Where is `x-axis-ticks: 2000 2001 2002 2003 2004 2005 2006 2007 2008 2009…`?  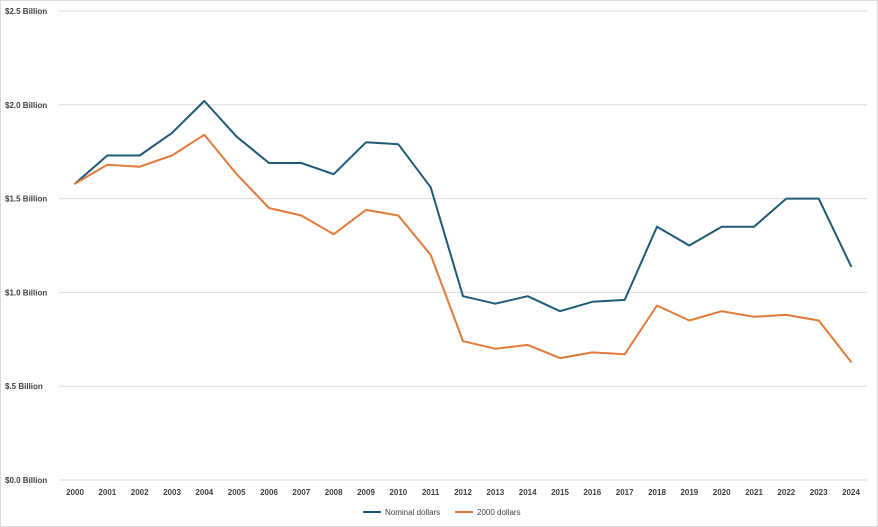
x-axis-ticks: 2000 2001 2002 2003 2004 2005 2006 2007 2008 2009… is located at coordinates (463, 492).